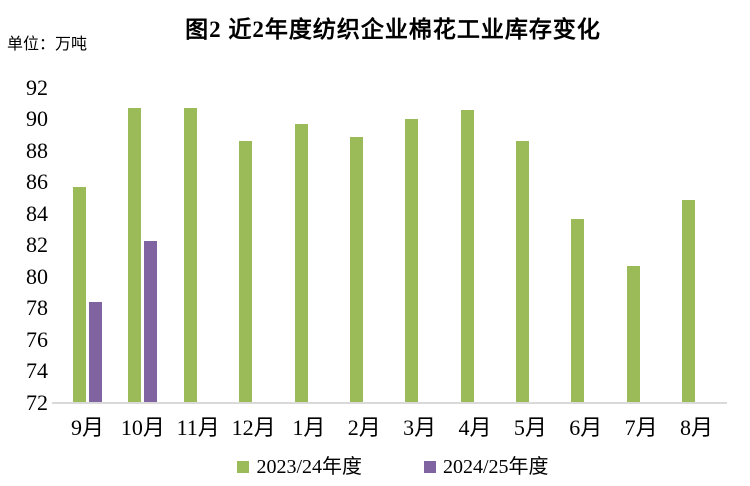 This screenshot has width=750, height=486. I want to click on bar-2023/24年度-12月, so click(246, 272).